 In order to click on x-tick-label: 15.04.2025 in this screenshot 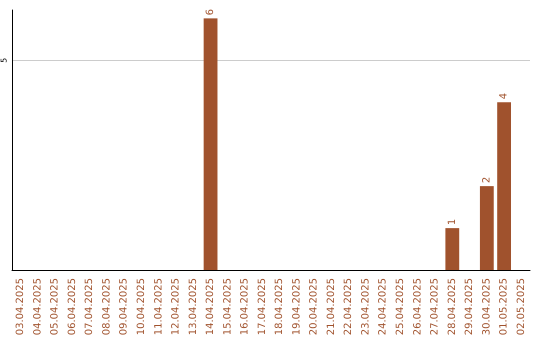, I will do `click(228, 307)`.